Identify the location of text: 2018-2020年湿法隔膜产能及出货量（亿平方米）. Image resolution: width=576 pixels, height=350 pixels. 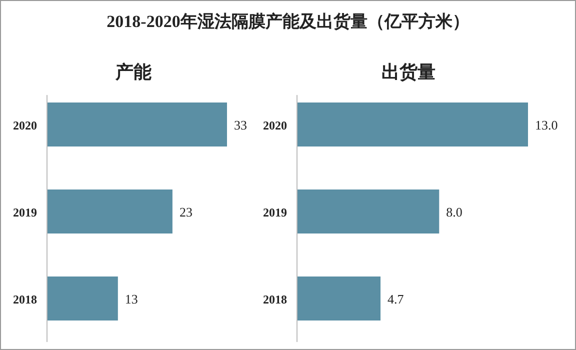
(288, 21).